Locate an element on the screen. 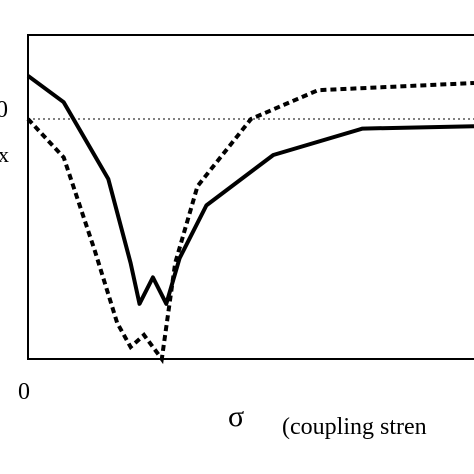 The image size is (474, 474). y-axis-label: x is located at coordinates (4, 154).